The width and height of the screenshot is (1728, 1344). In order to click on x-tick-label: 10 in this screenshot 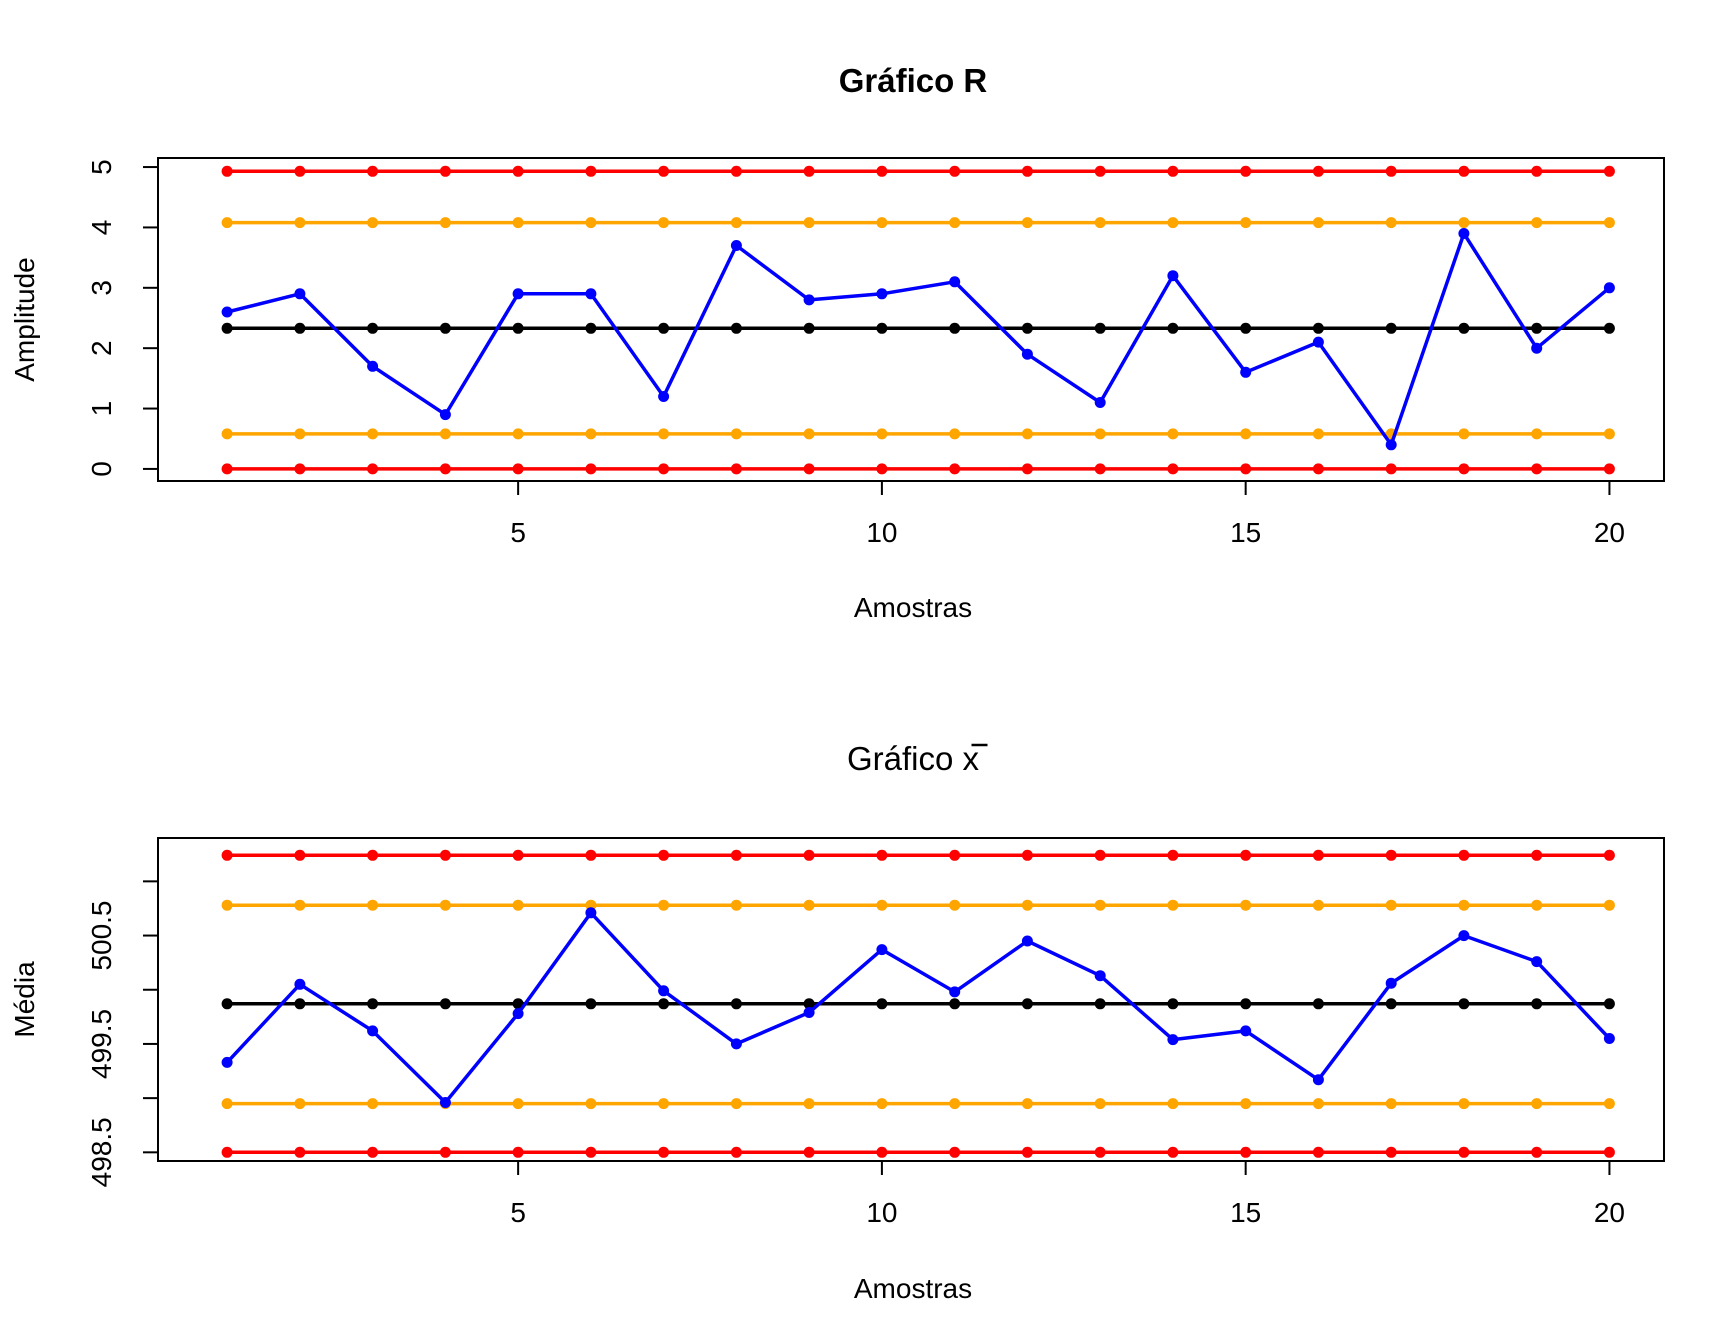, I will do `click(881, 532)`.